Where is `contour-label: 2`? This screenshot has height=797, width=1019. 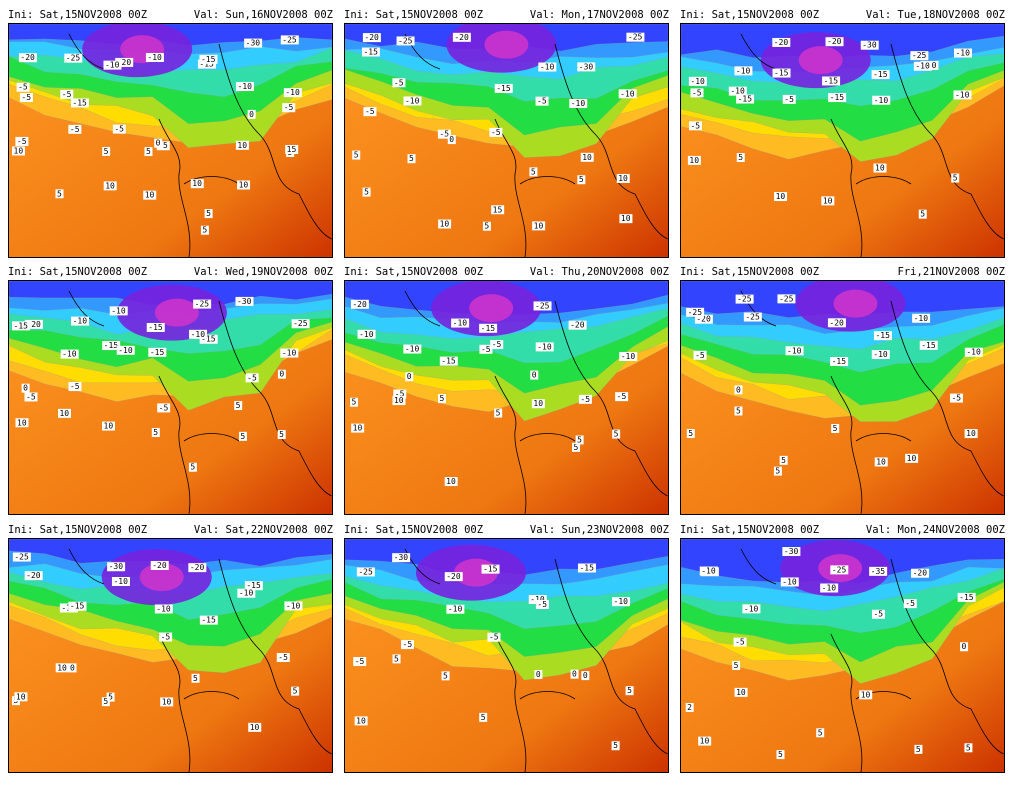 contour-label: 2 is located at coordinates (689, 708).